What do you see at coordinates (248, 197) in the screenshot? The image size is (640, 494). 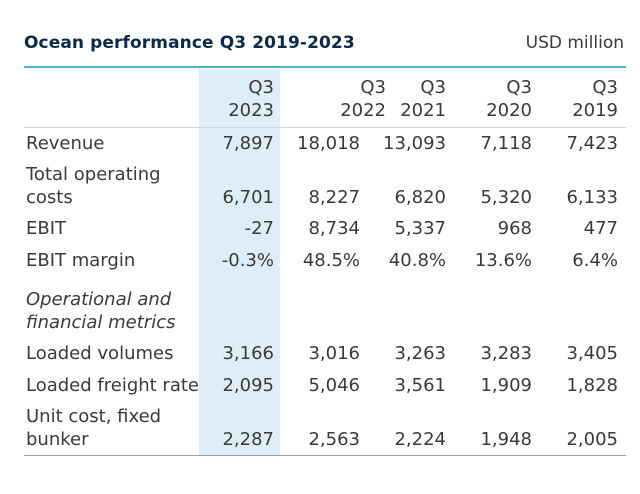 I see `cell-total-operating-costs-2023: 6,701` at bounding box center [248, 197].